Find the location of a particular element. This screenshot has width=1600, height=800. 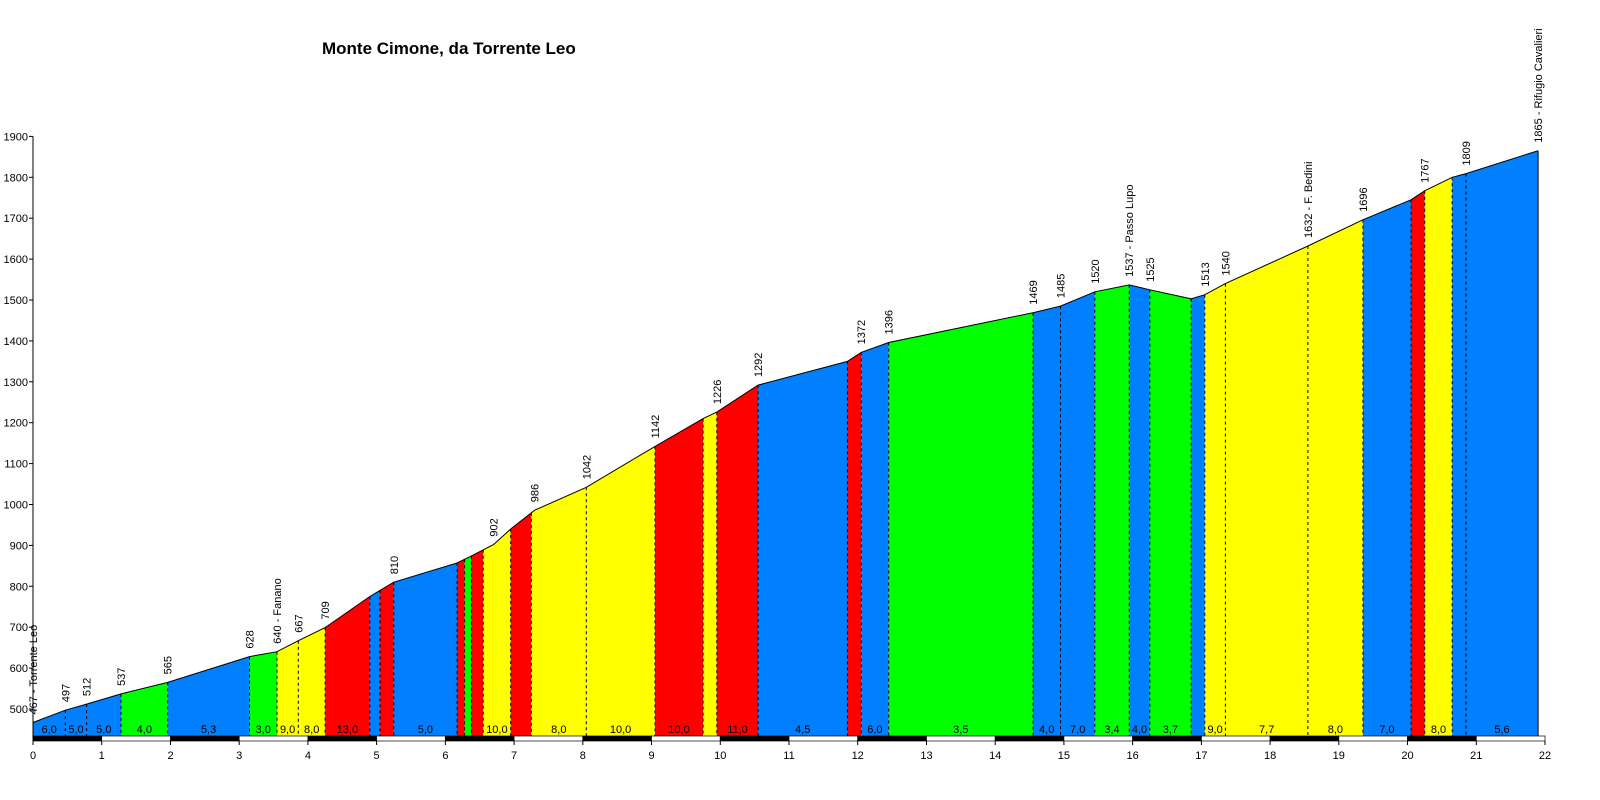

y-tick-label: 1600 is located at coordinates (16, 260).